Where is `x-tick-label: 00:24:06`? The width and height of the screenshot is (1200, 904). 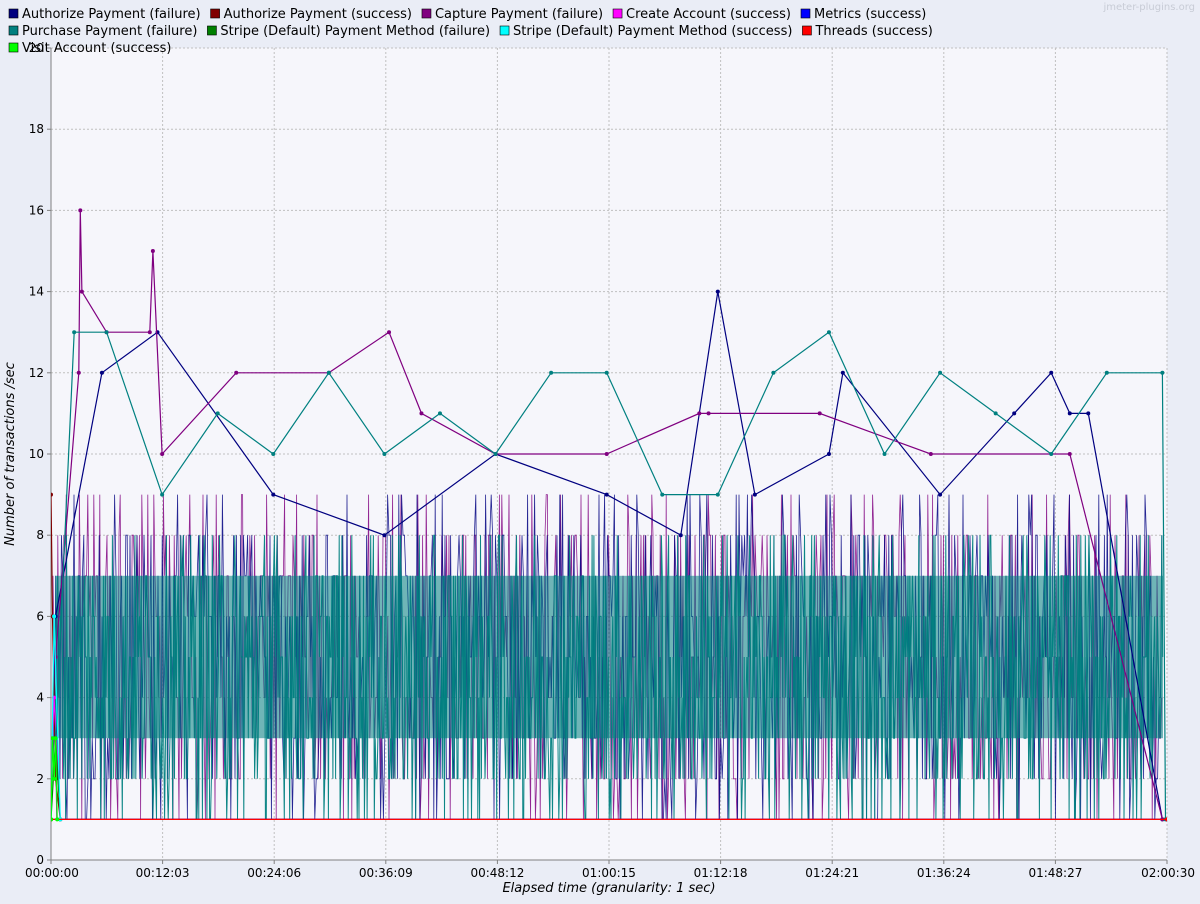
x-tick-label: 00:24:06 is located at coordinates (274, 873).